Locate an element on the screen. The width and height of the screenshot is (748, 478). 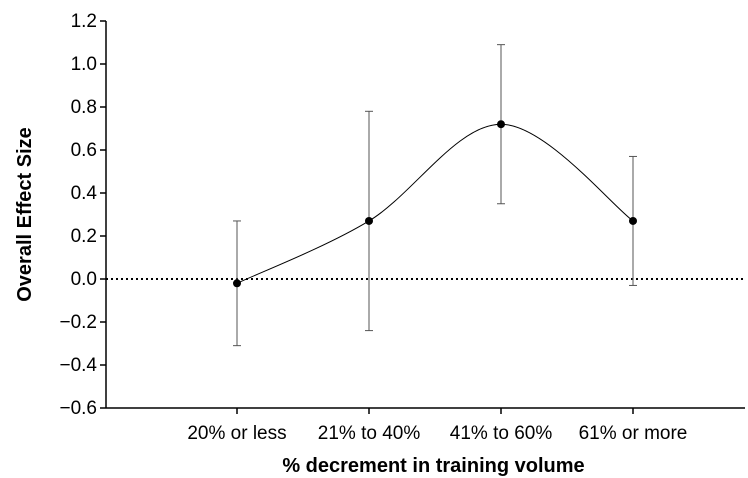
y-axis-title: Overall Effect Size is located at coordinates (25, 214).